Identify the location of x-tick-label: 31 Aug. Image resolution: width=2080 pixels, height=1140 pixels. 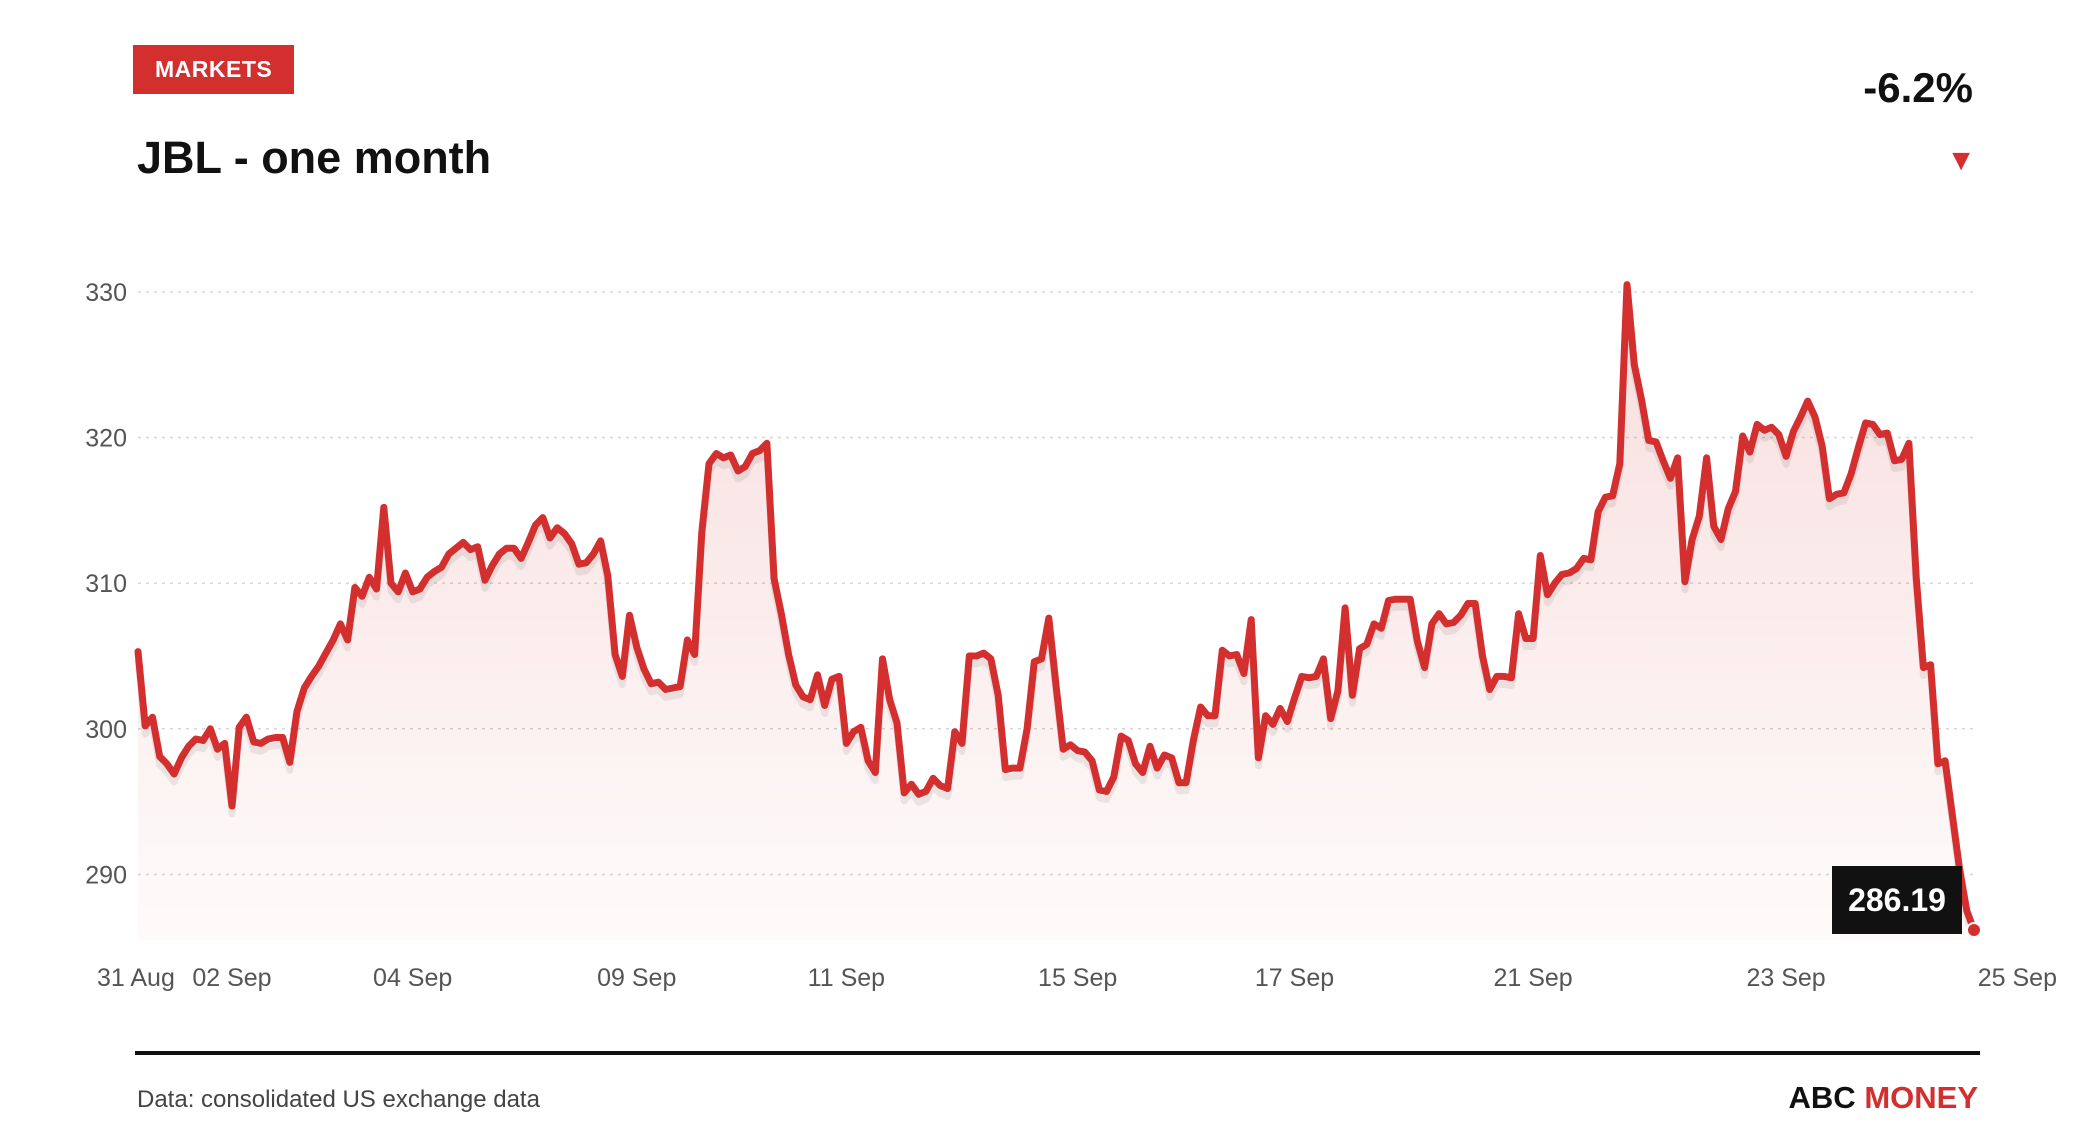
(136, 978).